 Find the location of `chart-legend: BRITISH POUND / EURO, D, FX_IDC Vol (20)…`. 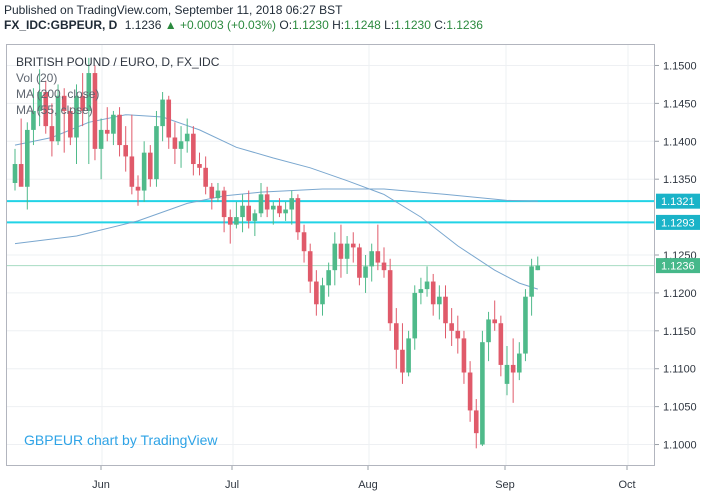

chart-legend: BRITISH POUND / EURO, D, FX_IDC Vol (20)… is located at coordinates (117, 86).